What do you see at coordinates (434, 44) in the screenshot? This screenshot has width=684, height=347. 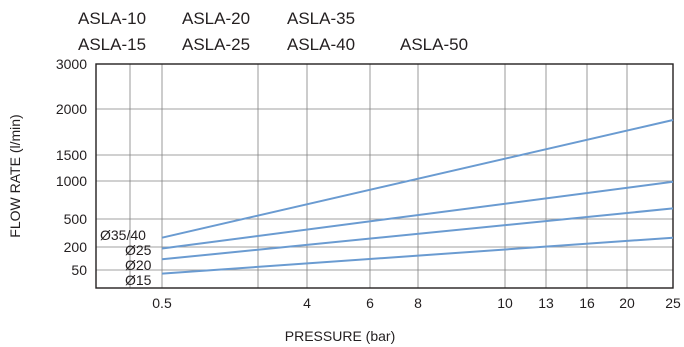 I see `model-label: ASLA-50` at bounding box center [434, 44].